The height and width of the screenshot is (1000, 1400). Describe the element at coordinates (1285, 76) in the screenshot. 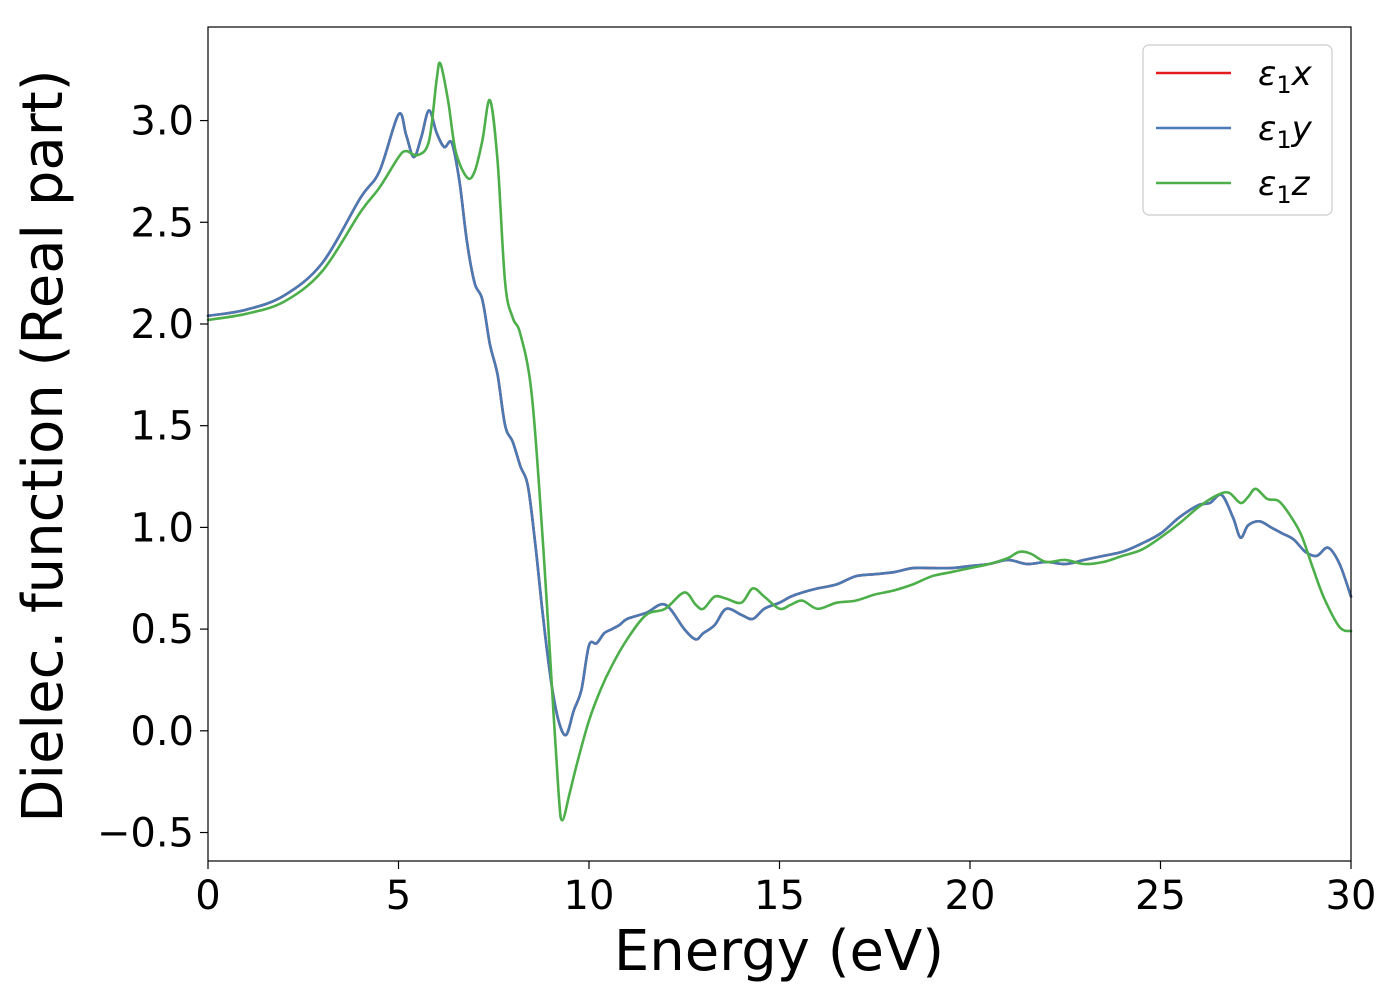

I see `legend-label-x: ε1x` at that location.